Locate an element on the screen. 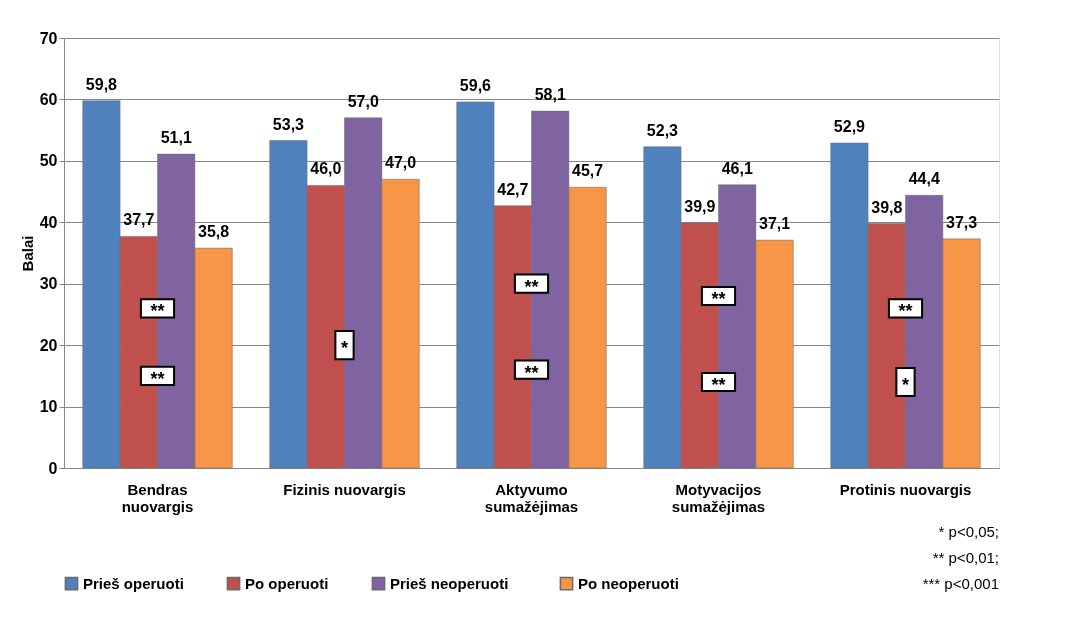  x-tick-label: Fizinis nuovargis is located at coordinates (344, 489).